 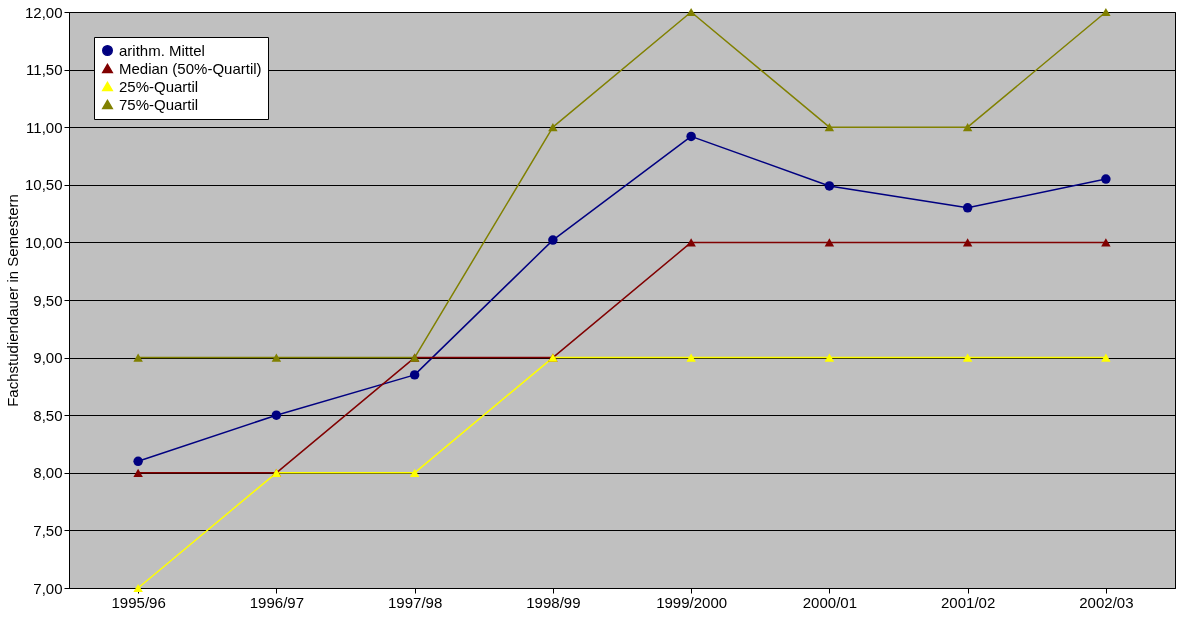 What do you see at coordinates (276, 602) in the screenshot?
I see `x-tick-label: 1996/97` at bounding box center [276, 602].